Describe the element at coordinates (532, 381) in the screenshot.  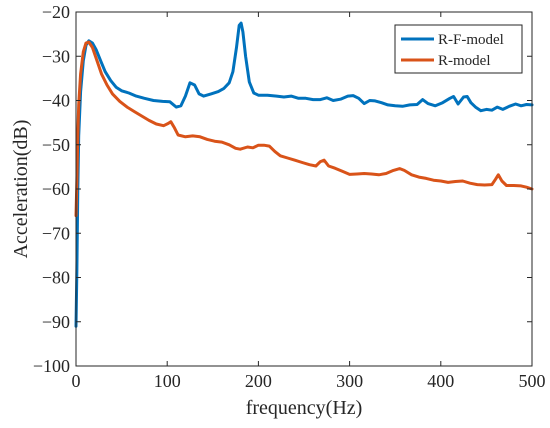
I see `x-tick-label: 500` at that location.